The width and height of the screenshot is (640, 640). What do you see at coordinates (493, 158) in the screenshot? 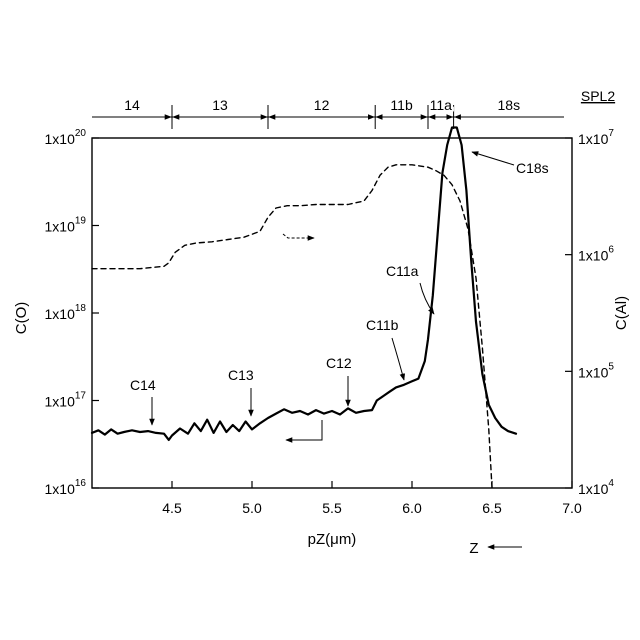
I see `annotation-c18s-arrow` at bounding box center [493, 158].